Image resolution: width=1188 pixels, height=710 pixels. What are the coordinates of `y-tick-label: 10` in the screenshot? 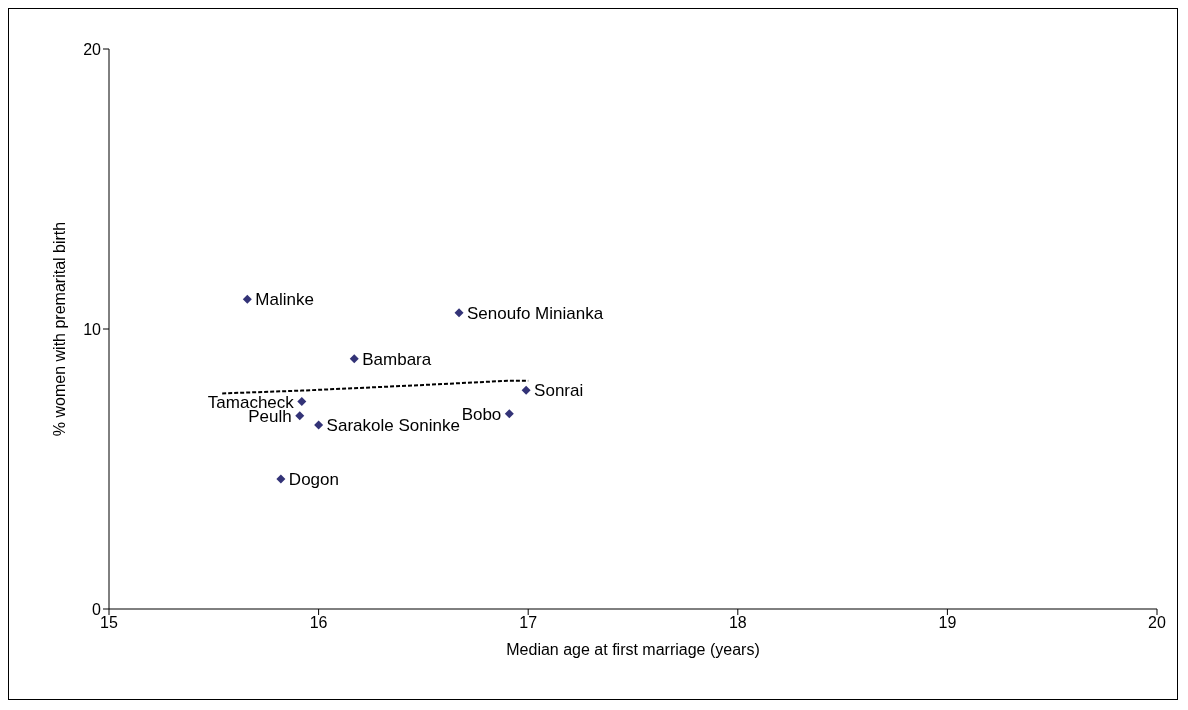 It's located at (92, 329).